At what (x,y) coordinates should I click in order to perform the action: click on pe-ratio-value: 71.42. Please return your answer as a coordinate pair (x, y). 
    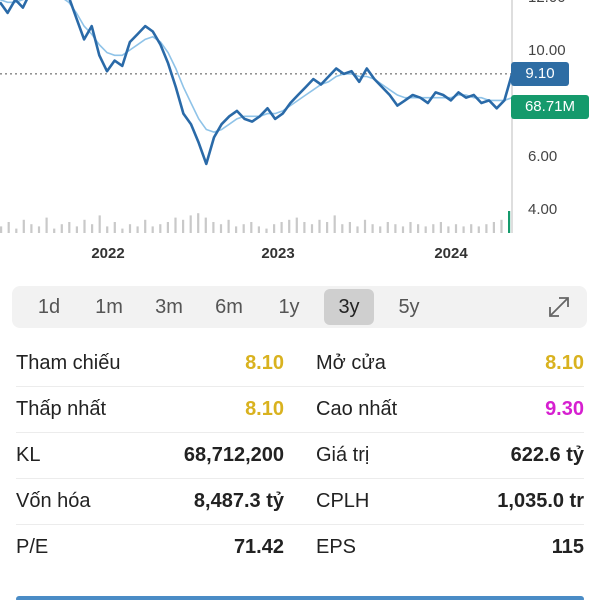
    Looking at the image, I should click on (258, 547).